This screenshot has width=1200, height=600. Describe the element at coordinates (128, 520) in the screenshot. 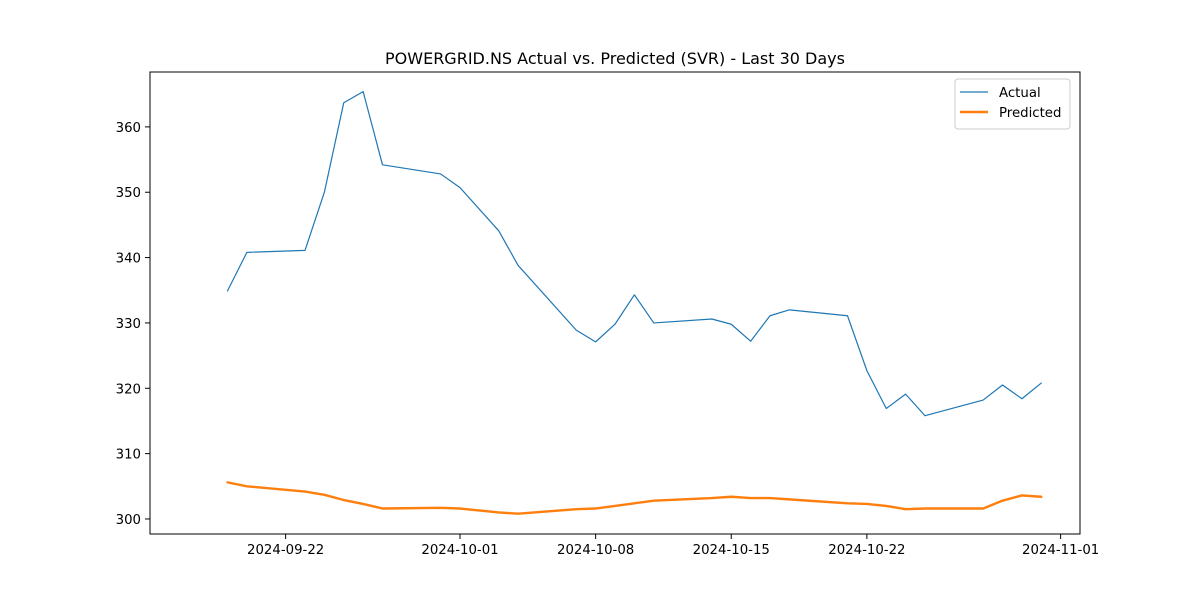

I see `y-tick-label: 300` at that location.